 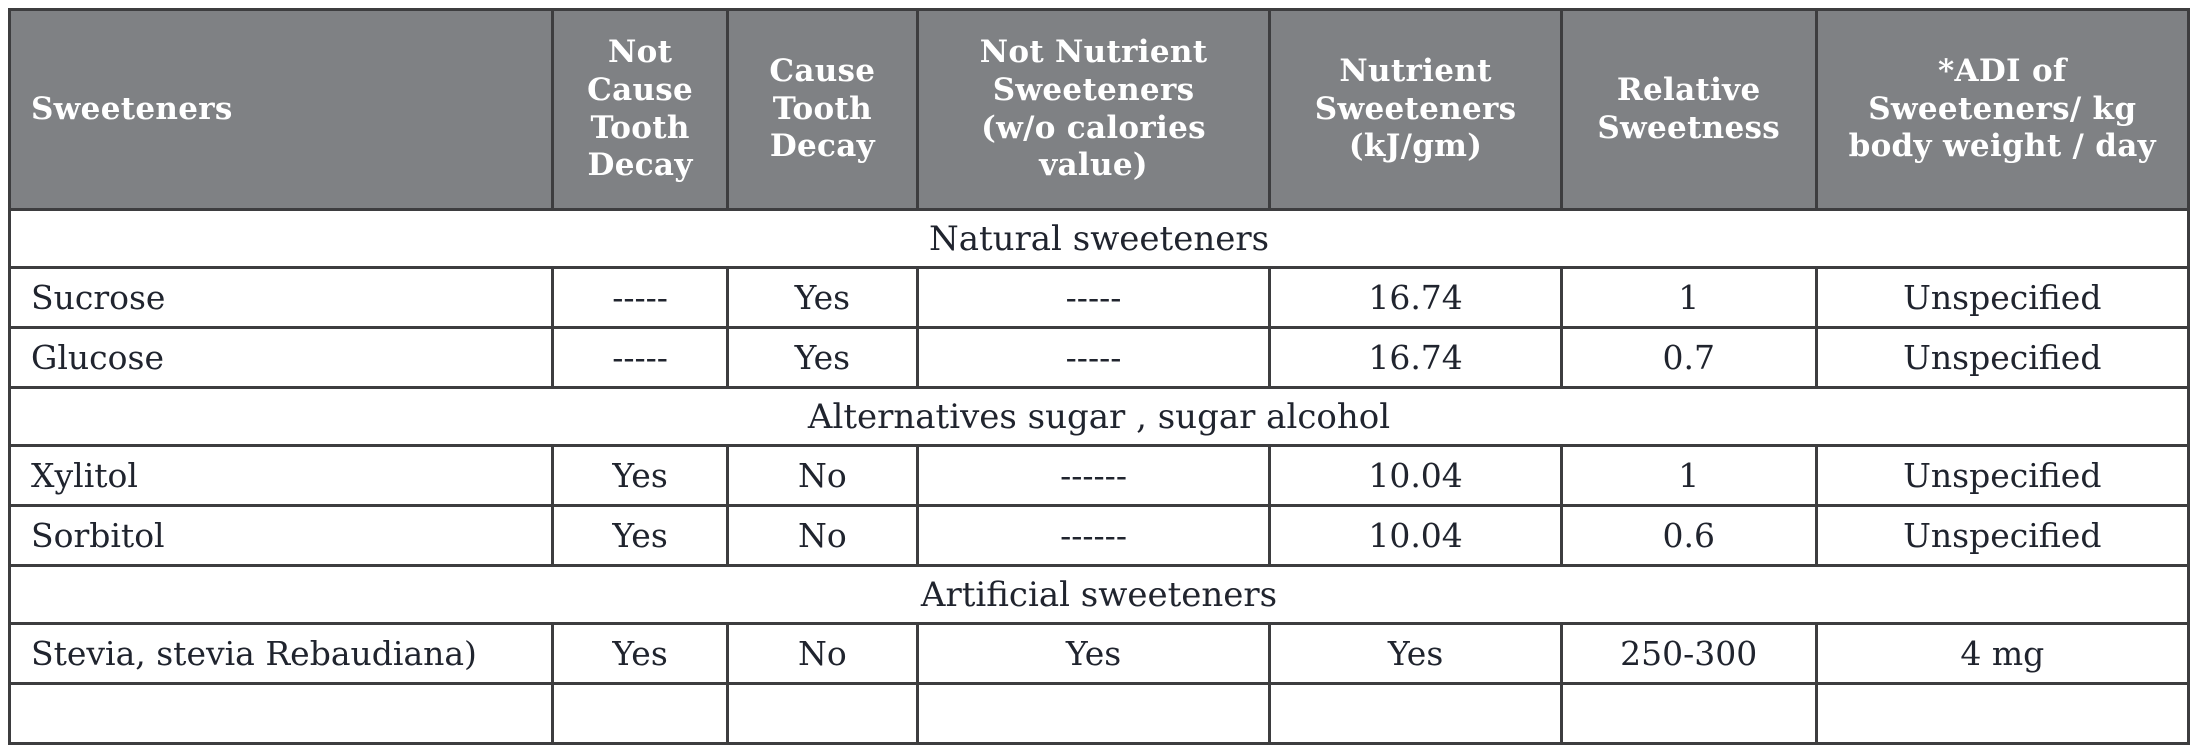 I want to click on section-natural-sweeteners: Natural sweeteners, so click(x=1099, y=238).